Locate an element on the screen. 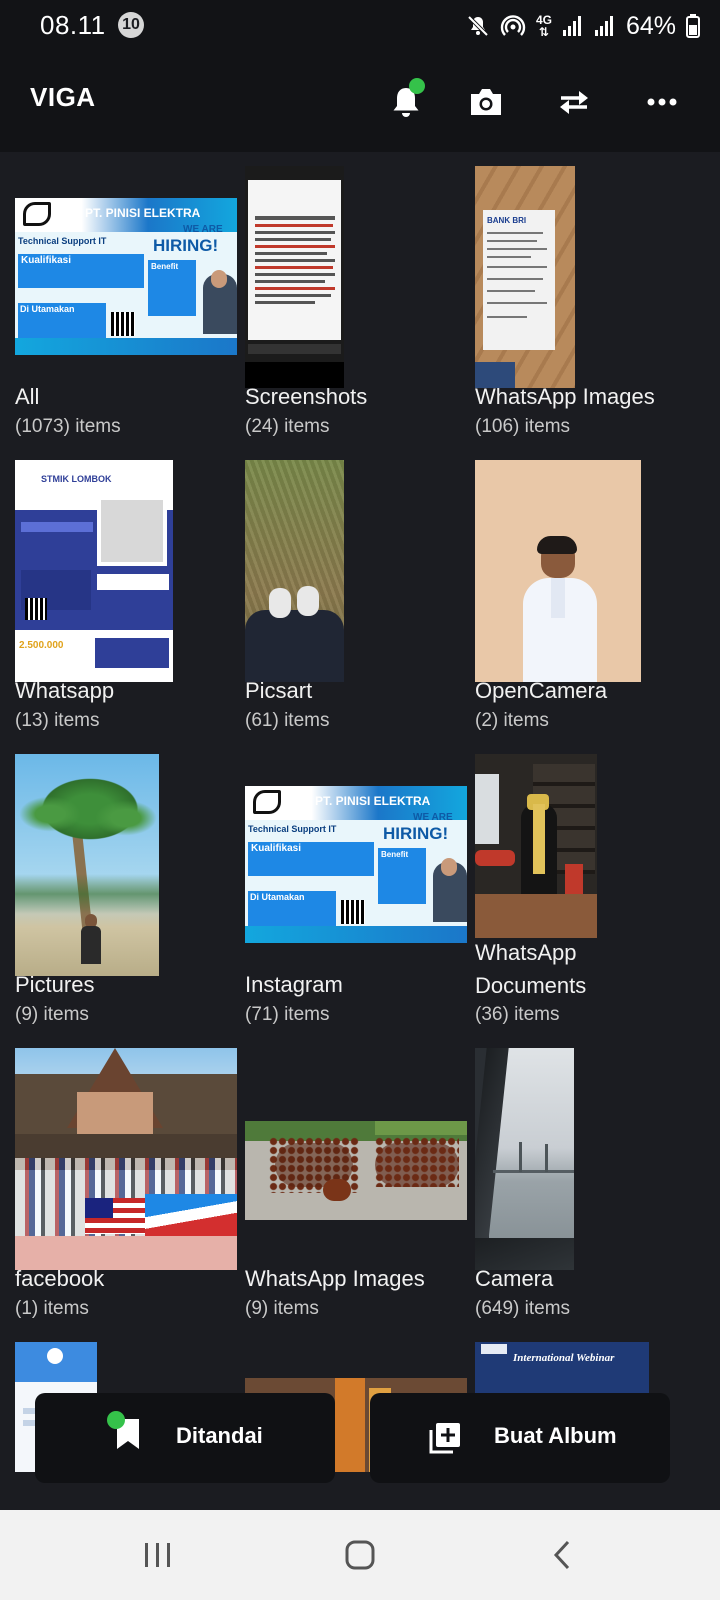  recents-icon is located at coordinates (157, 1555).